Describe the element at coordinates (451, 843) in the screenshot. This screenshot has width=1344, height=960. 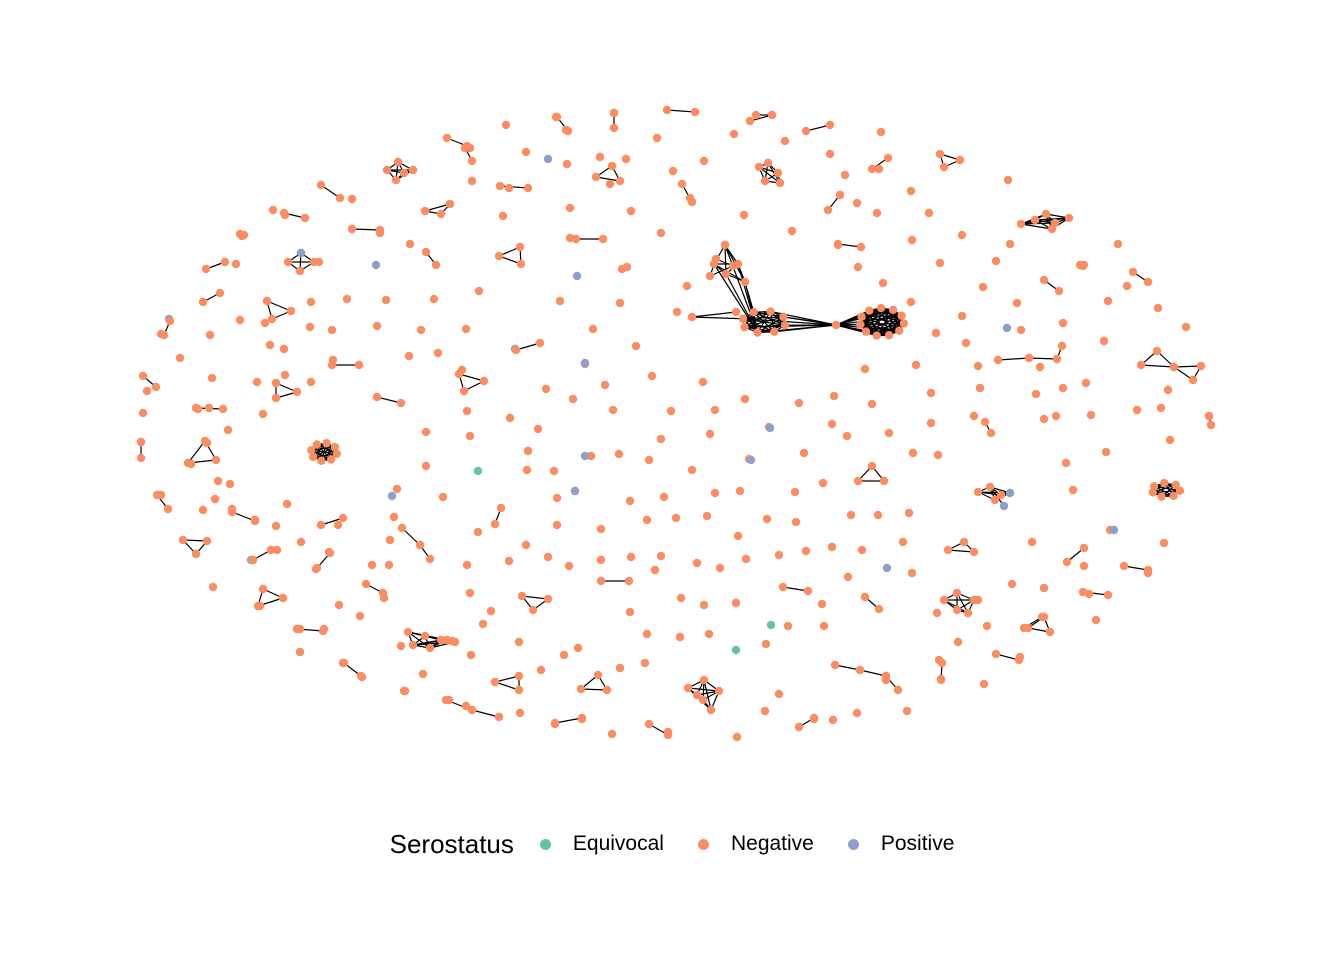
I see `legend-title: Serostatus` at that location.